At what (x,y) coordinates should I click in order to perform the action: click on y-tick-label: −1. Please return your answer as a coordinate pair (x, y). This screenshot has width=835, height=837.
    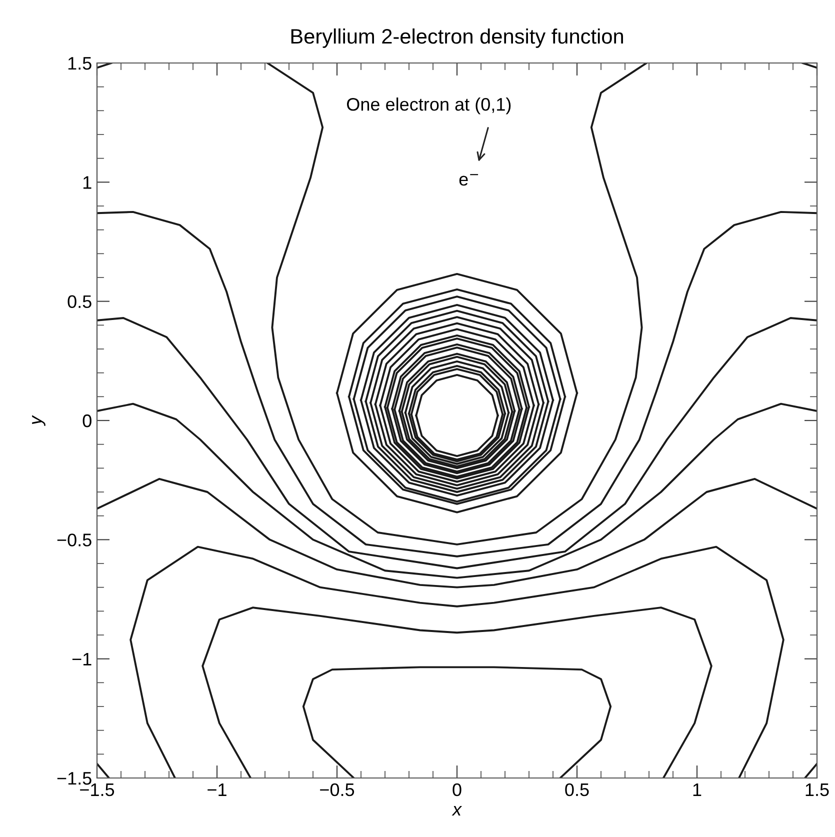
    Looking at the image, I should click on (82, 659).